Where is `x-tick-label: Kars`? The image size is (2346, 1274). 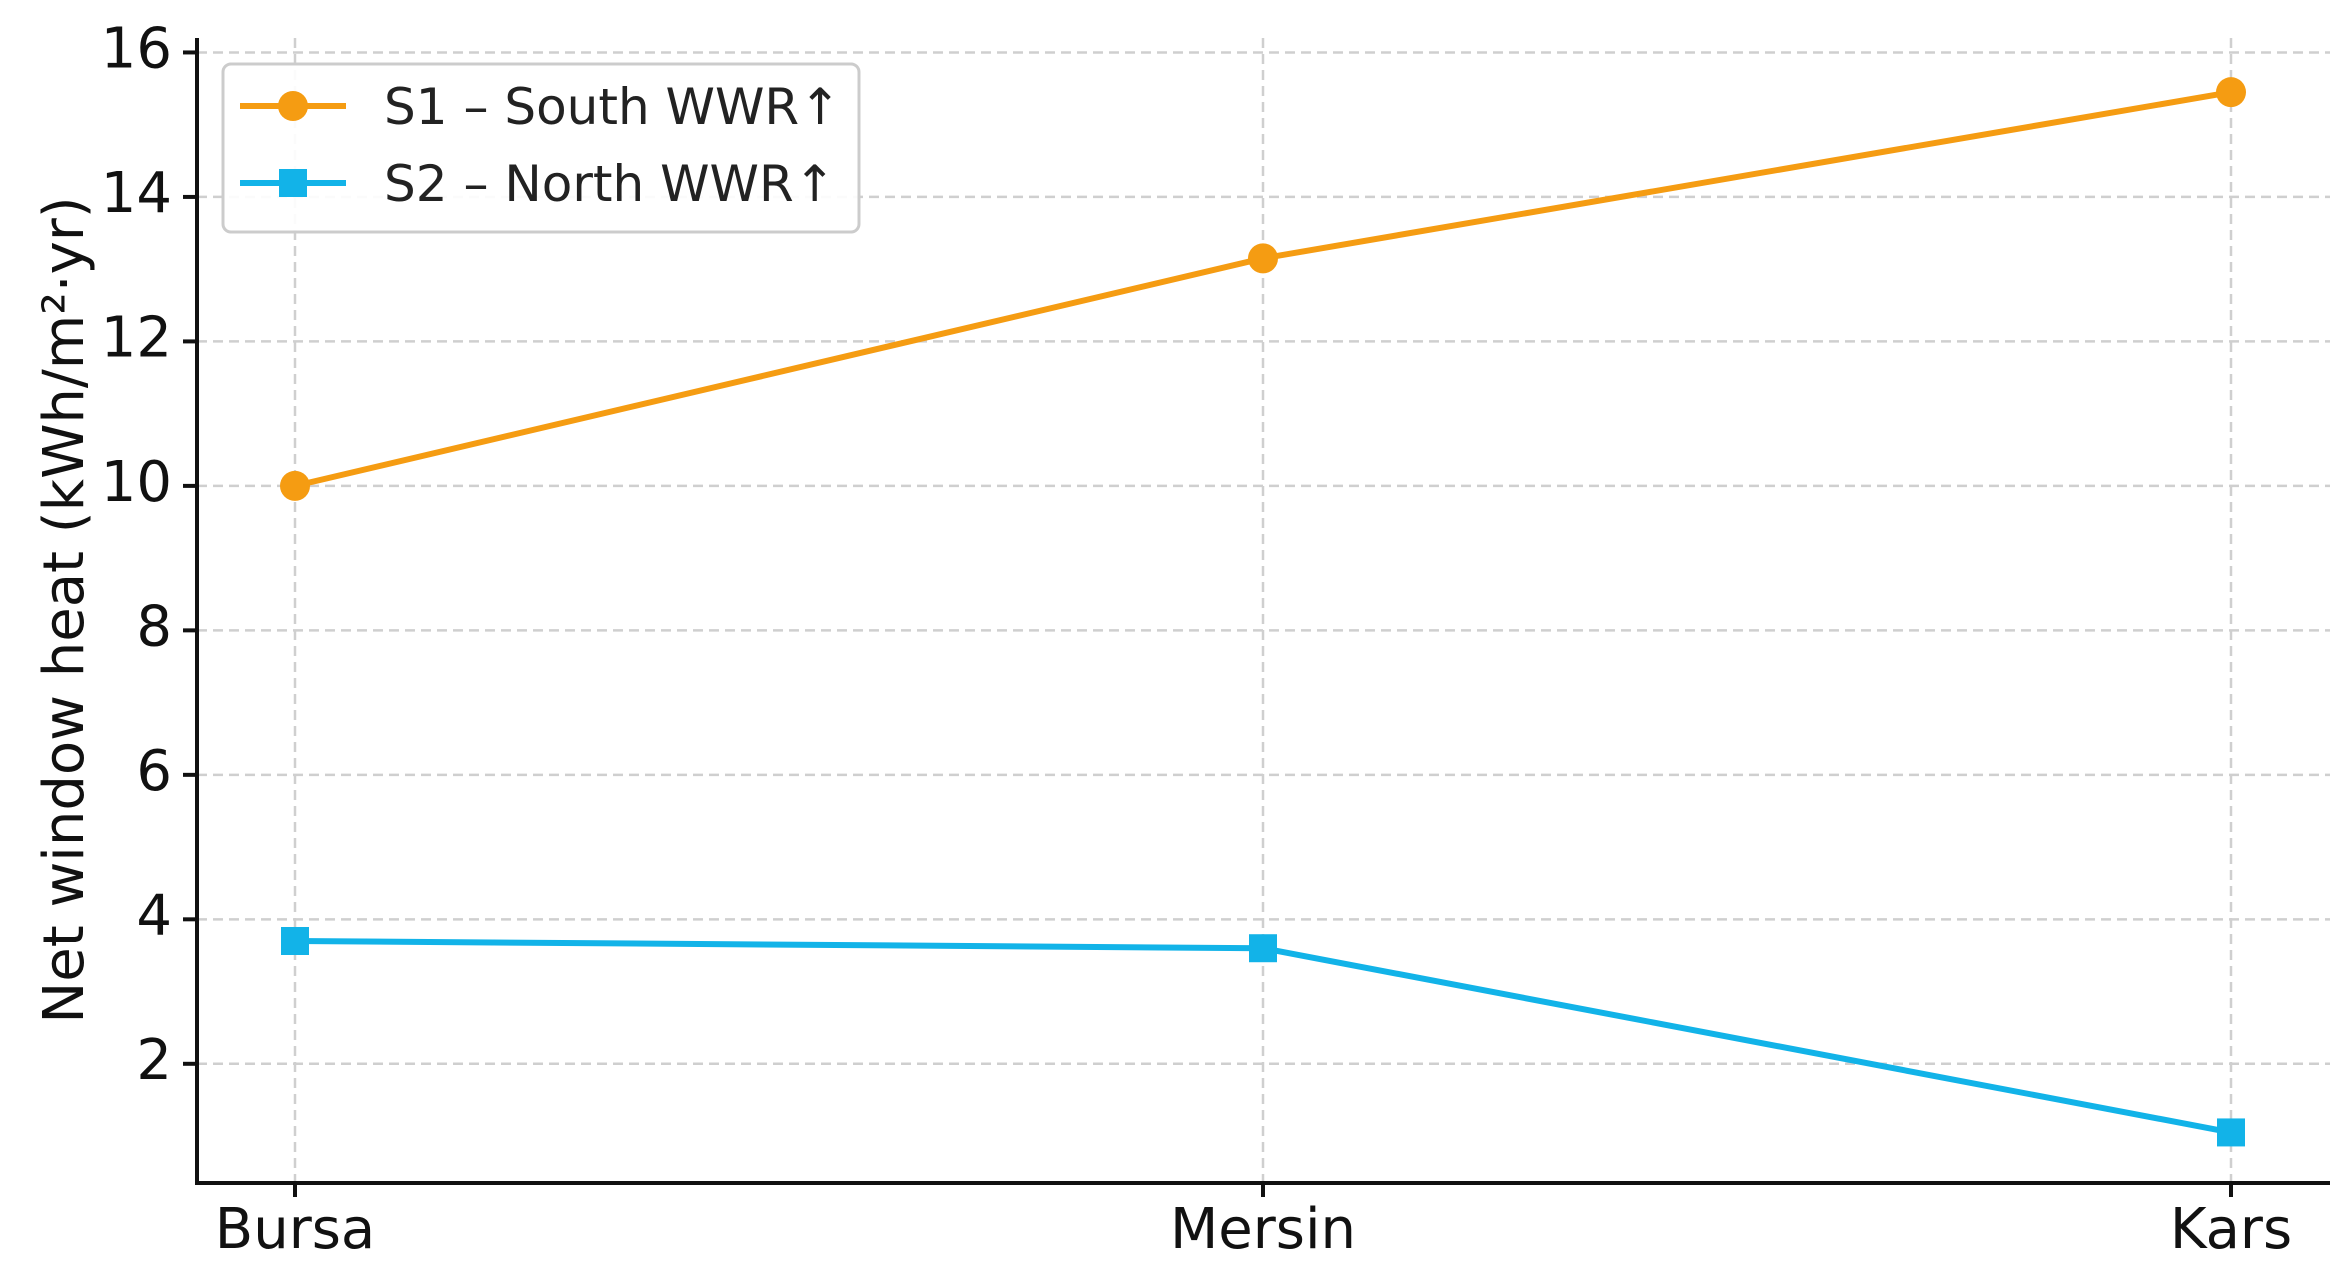
x-tick-label: Kars is located at coordinates (2231, 1229).